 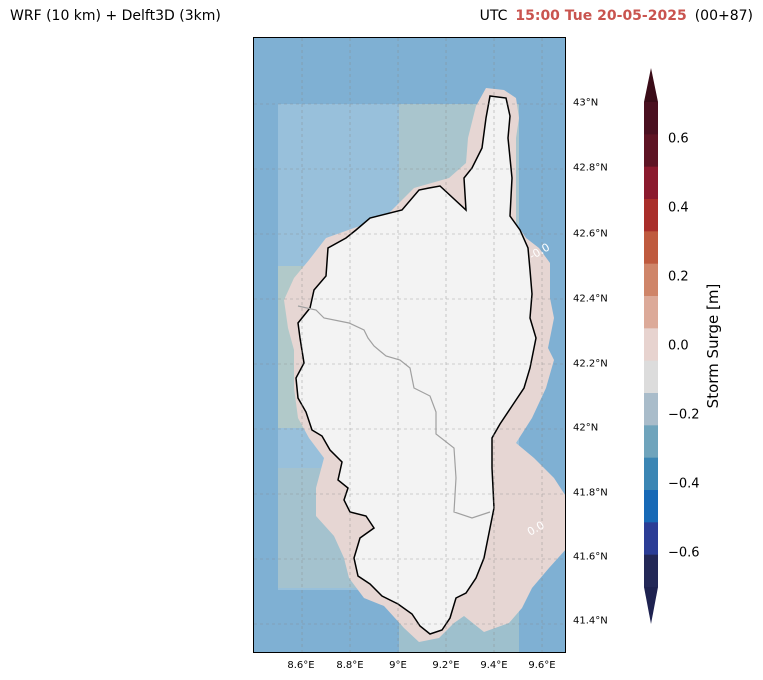 I want to click on lat-label: 41.4°N, so click(x=590, y=621).